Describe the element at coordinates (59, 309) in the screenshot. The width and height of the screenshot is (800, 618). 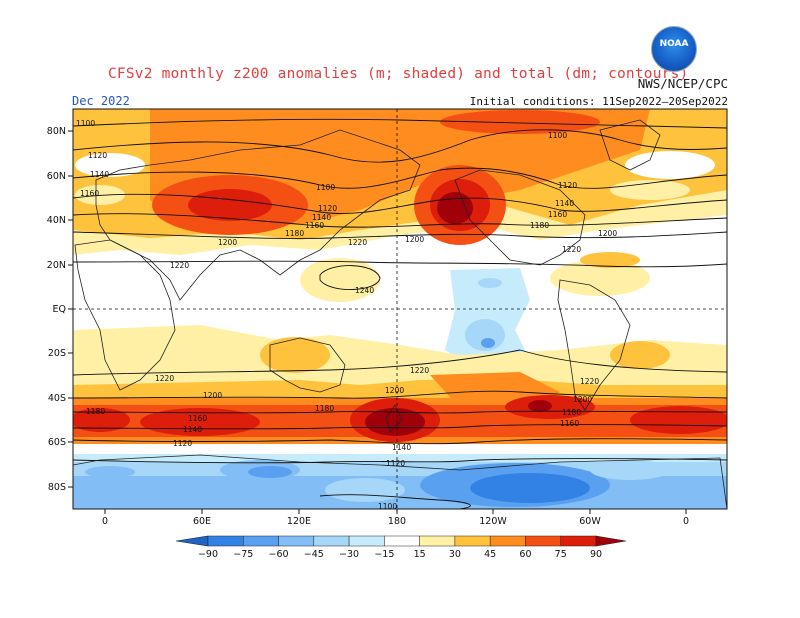
I see `lat-label-eq: EQ` at that location.